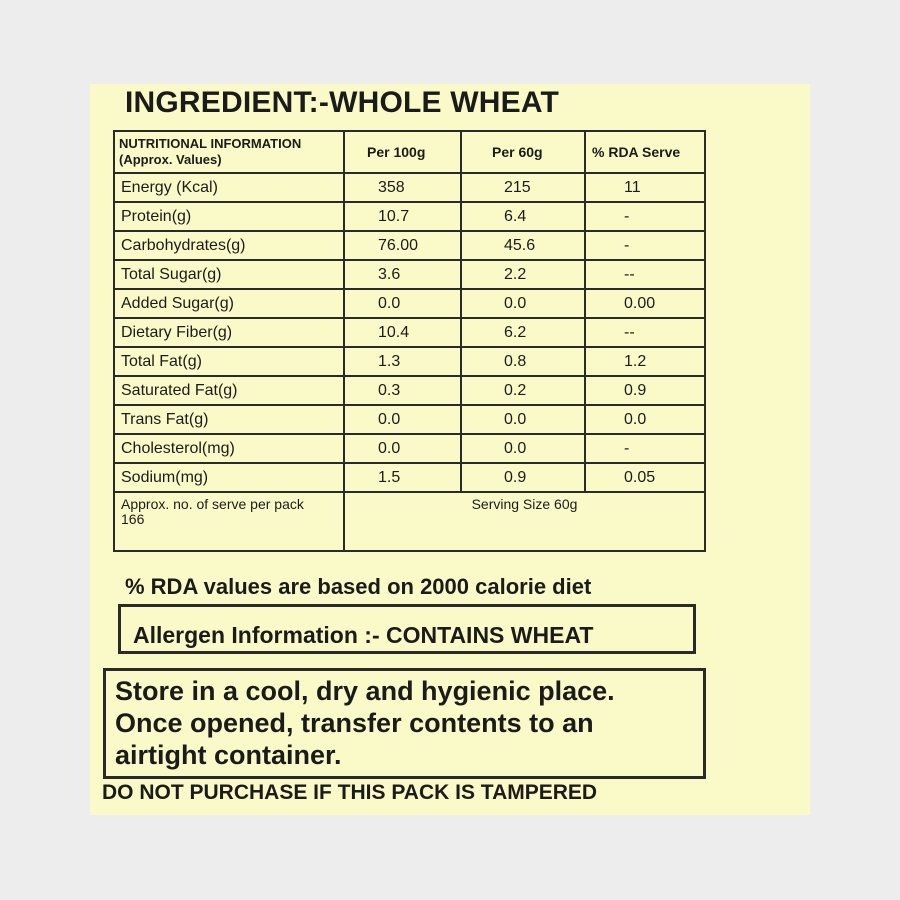 This screenshot has height=900, width=900. Describe the element at coordinates (229, 152) in the screenshot. I see `header-nutritional-info: NUTRITIONAL INFORMATION (Approx. Values)` at that location.